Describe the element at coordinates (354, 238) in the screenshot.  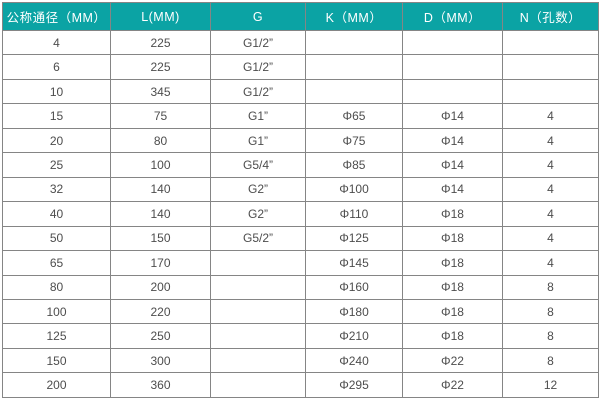
I see `table-cell: Φ125` at that location.